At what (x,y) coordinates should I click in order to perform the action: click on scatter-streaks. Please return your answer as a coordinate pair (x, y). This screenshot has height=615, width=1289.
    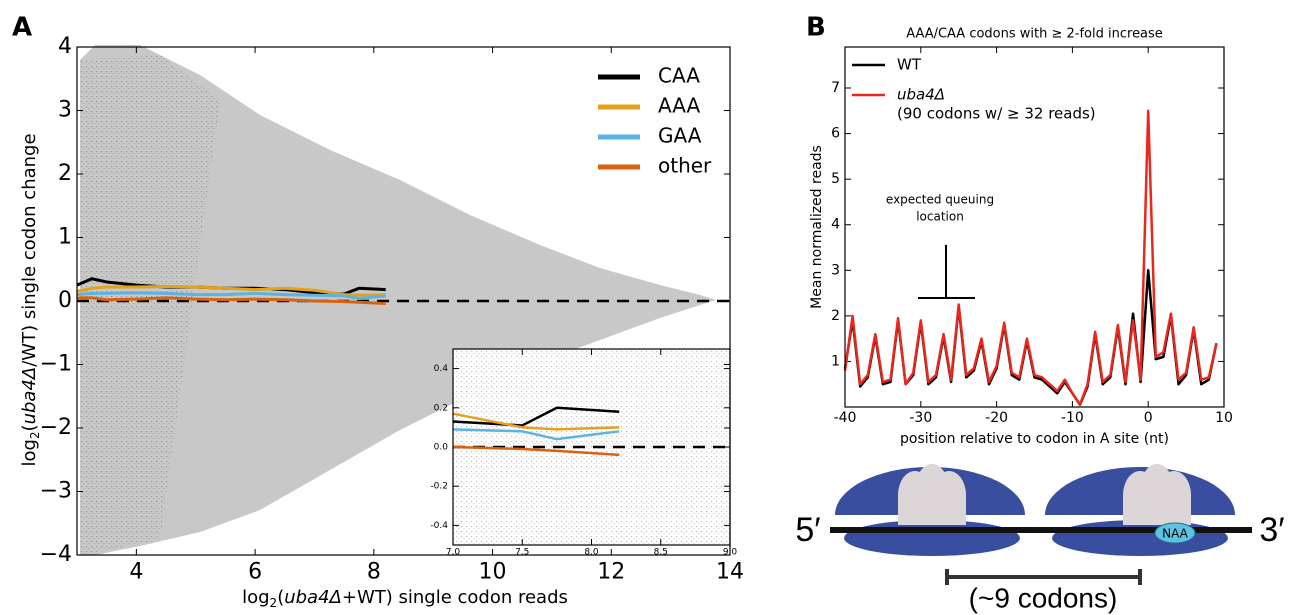
    Looking at the image, I should click on (150, 305).